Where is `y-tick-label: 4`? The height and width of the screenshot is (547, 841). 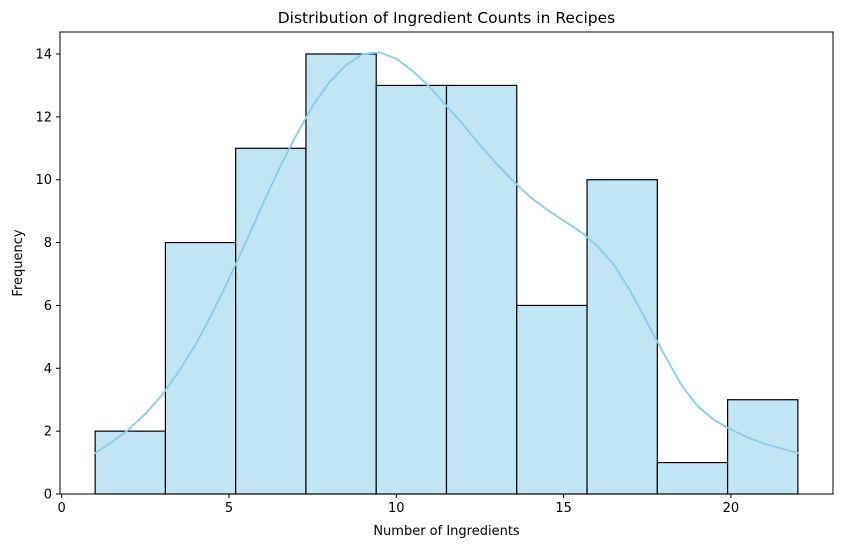
y-tick-label: 4 is located at coordinates (48, 369).